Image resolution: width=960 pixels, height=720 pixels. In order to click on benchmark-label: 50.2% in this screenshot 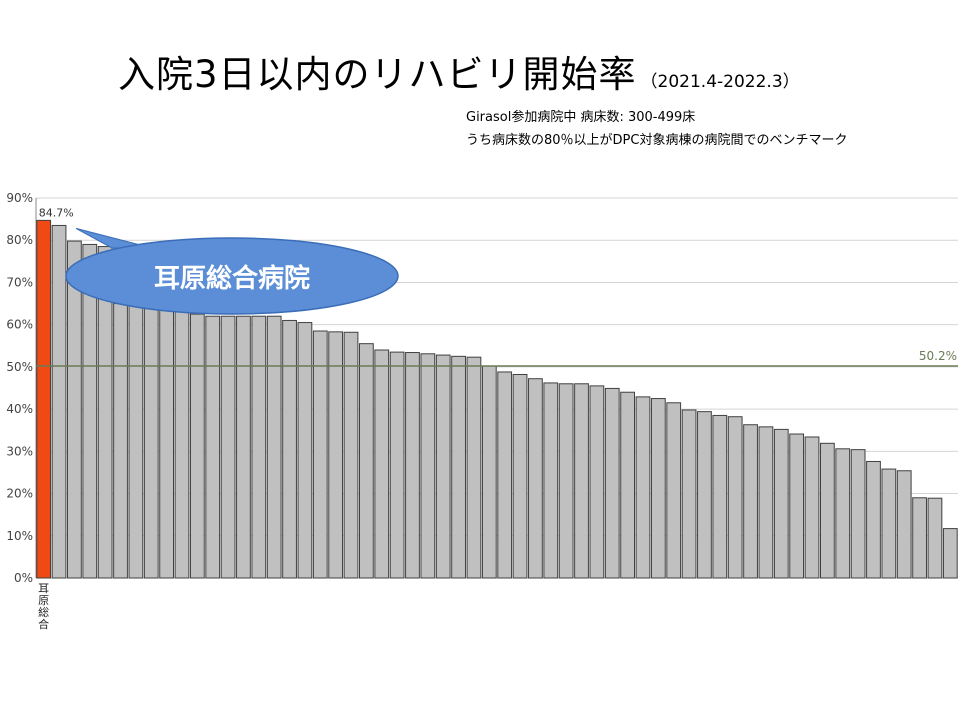, I will do `click(938, 356)`.